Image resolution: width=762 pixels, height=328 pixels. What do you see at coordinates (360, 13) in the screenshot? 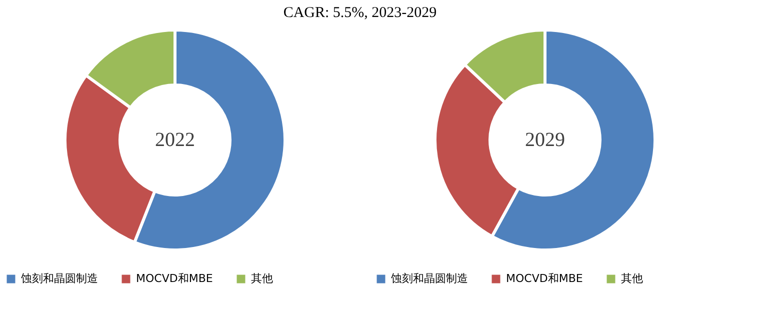
I see `chart-title: CAGR: 5.5%, 2023-2029` at bounding box center [360, 13].